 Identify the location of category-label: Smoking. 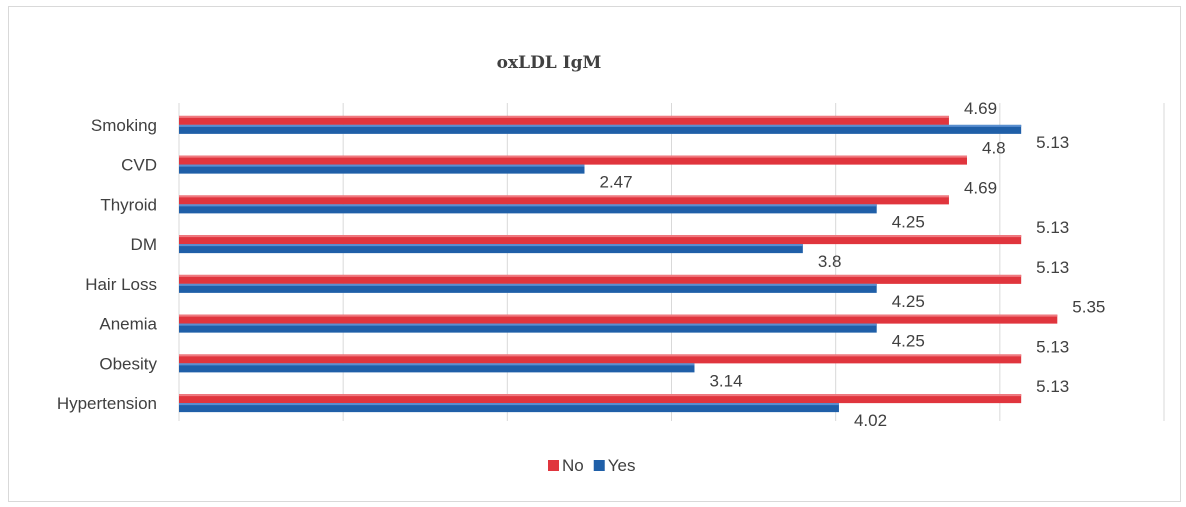
(124, 125).